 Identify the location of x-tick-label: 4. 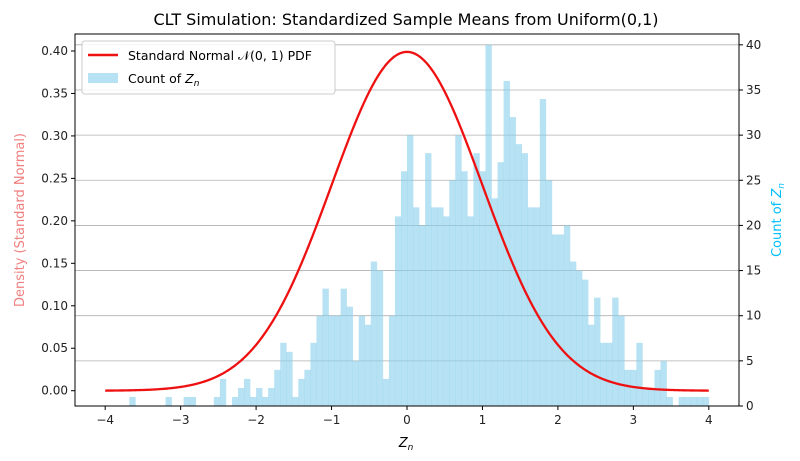
(709, 420).